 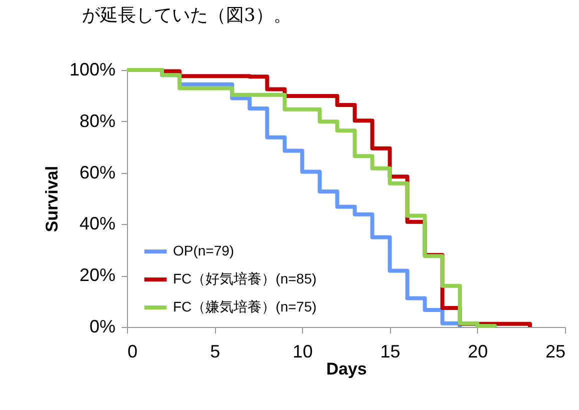 I want to click on y-axis-title: Survival, so click(x=52, y=199).